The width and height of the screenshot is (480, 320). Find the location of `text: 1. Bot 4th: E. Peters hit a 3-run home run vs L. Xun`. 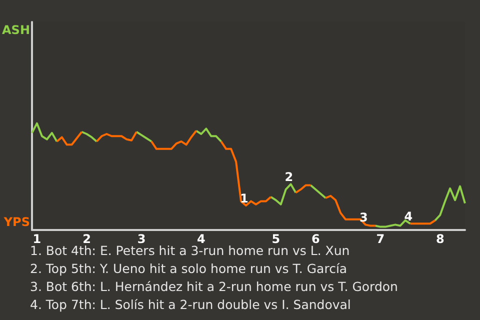

text: 1. Bot 4th: E. Peters hit a 3-run home run vs L. Xun is located at coordinates (190, 250).